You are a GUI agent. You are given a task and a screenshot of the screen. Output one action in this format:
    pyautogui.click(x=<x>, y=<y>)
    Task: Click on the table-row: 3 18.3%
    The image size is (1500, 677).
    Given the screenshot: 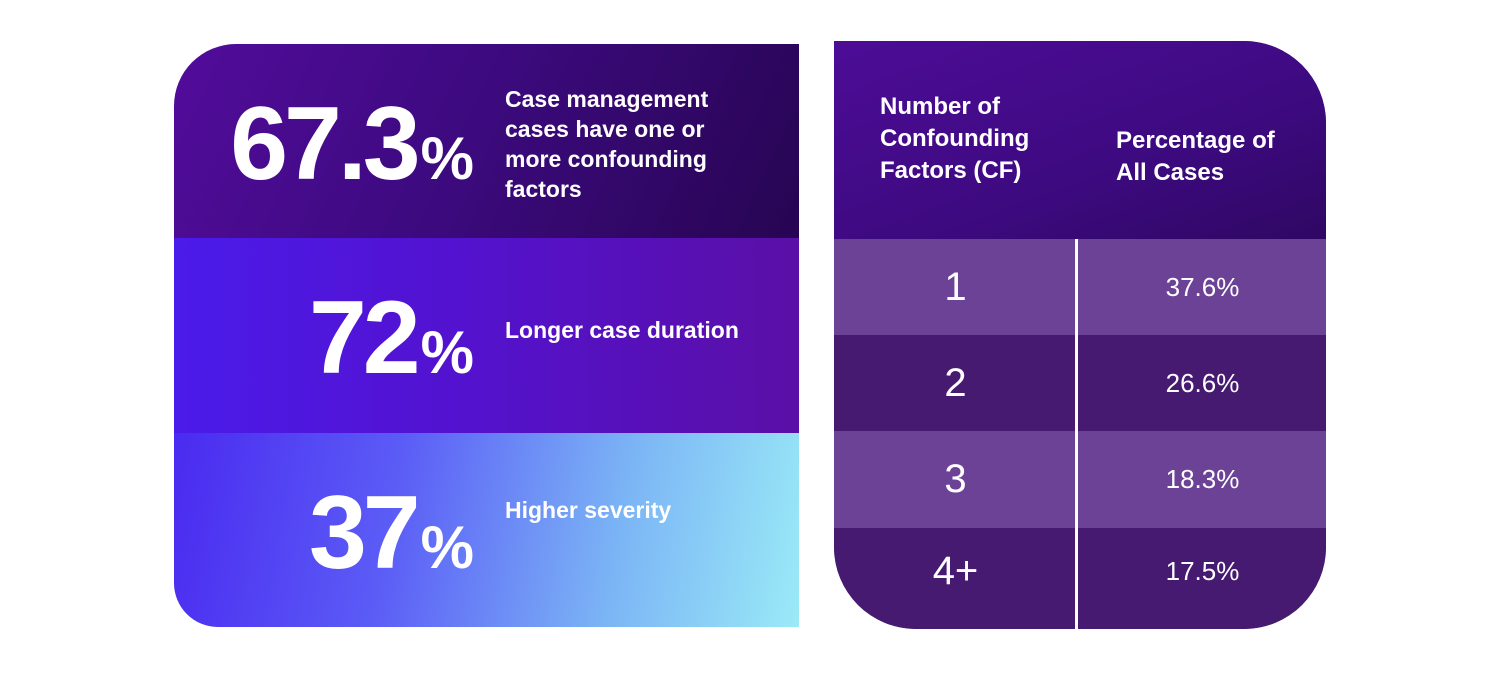 What is the action you would take?
    pyautogui.click(x=1080, y=479)
    